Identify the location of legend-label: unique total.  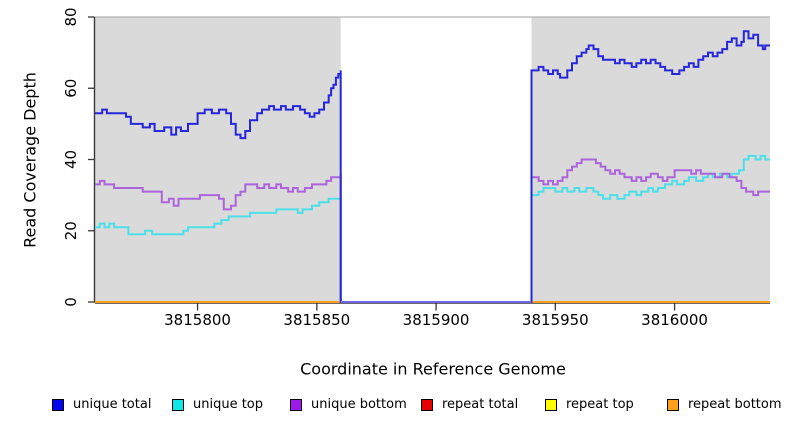
(112, 404).